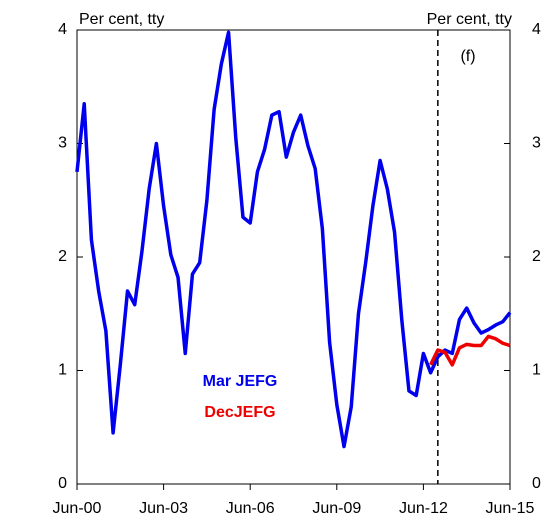 Image resolution: width=550 pixels, height=525 pixels. Describe the element at coordinates (121, 19) in the screenshot. I see `y-axis-label-left: Per cent, tty` at that location.